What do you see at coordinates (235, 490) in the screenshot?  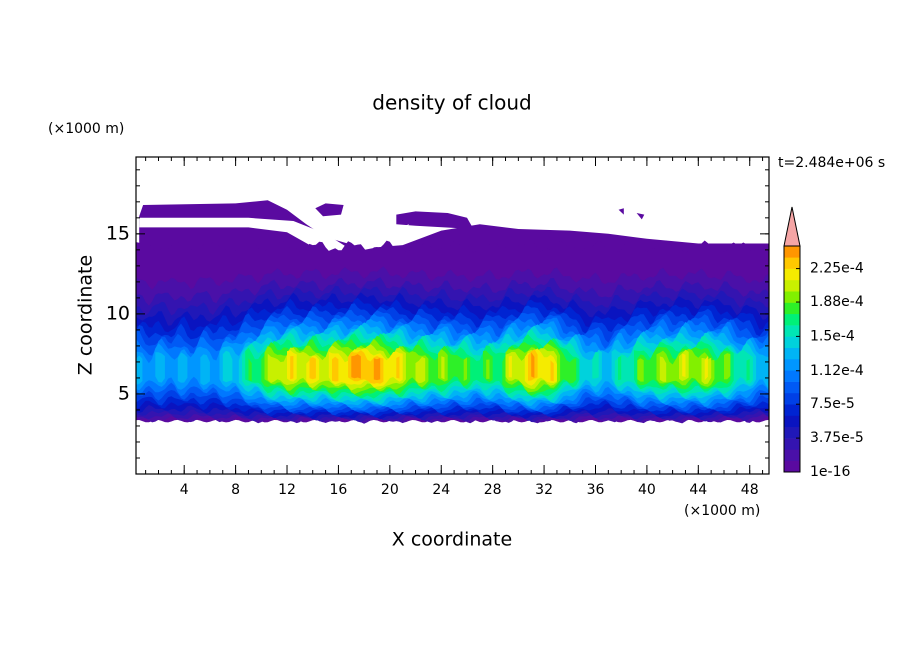 I see `x-tick-label: 8` at bounding box center [235, 490].